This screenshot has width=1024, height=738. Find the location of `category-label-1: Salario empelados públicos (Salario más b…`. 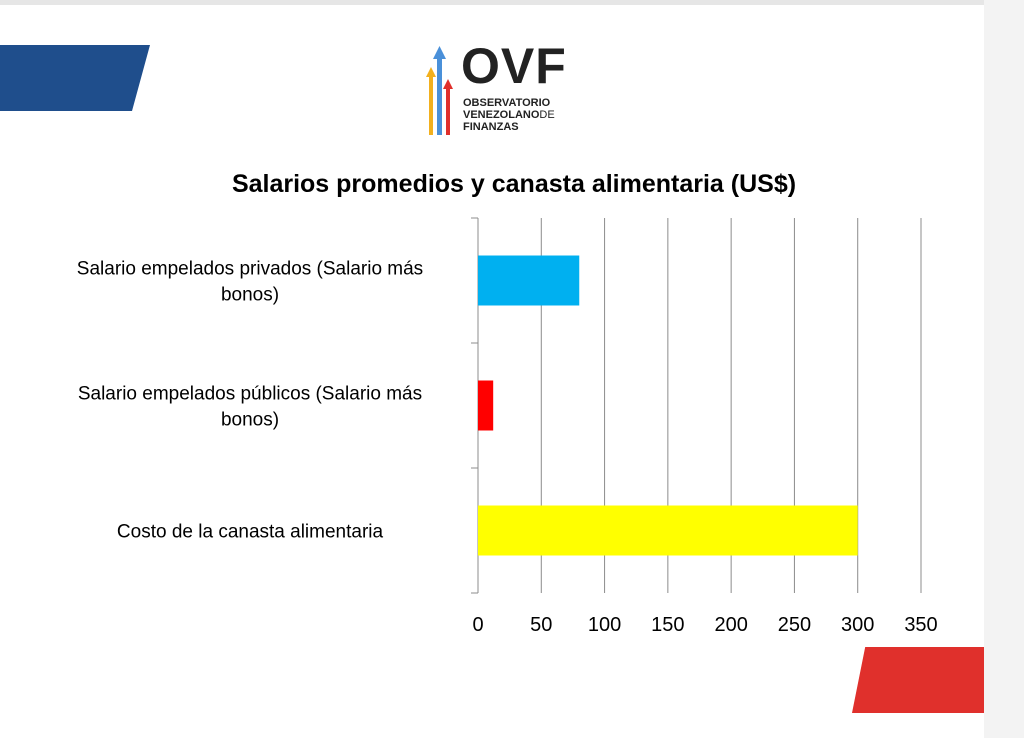

category-label-1: Salario empelados públicos (Salario más b… is located at coordinates (250, 407).